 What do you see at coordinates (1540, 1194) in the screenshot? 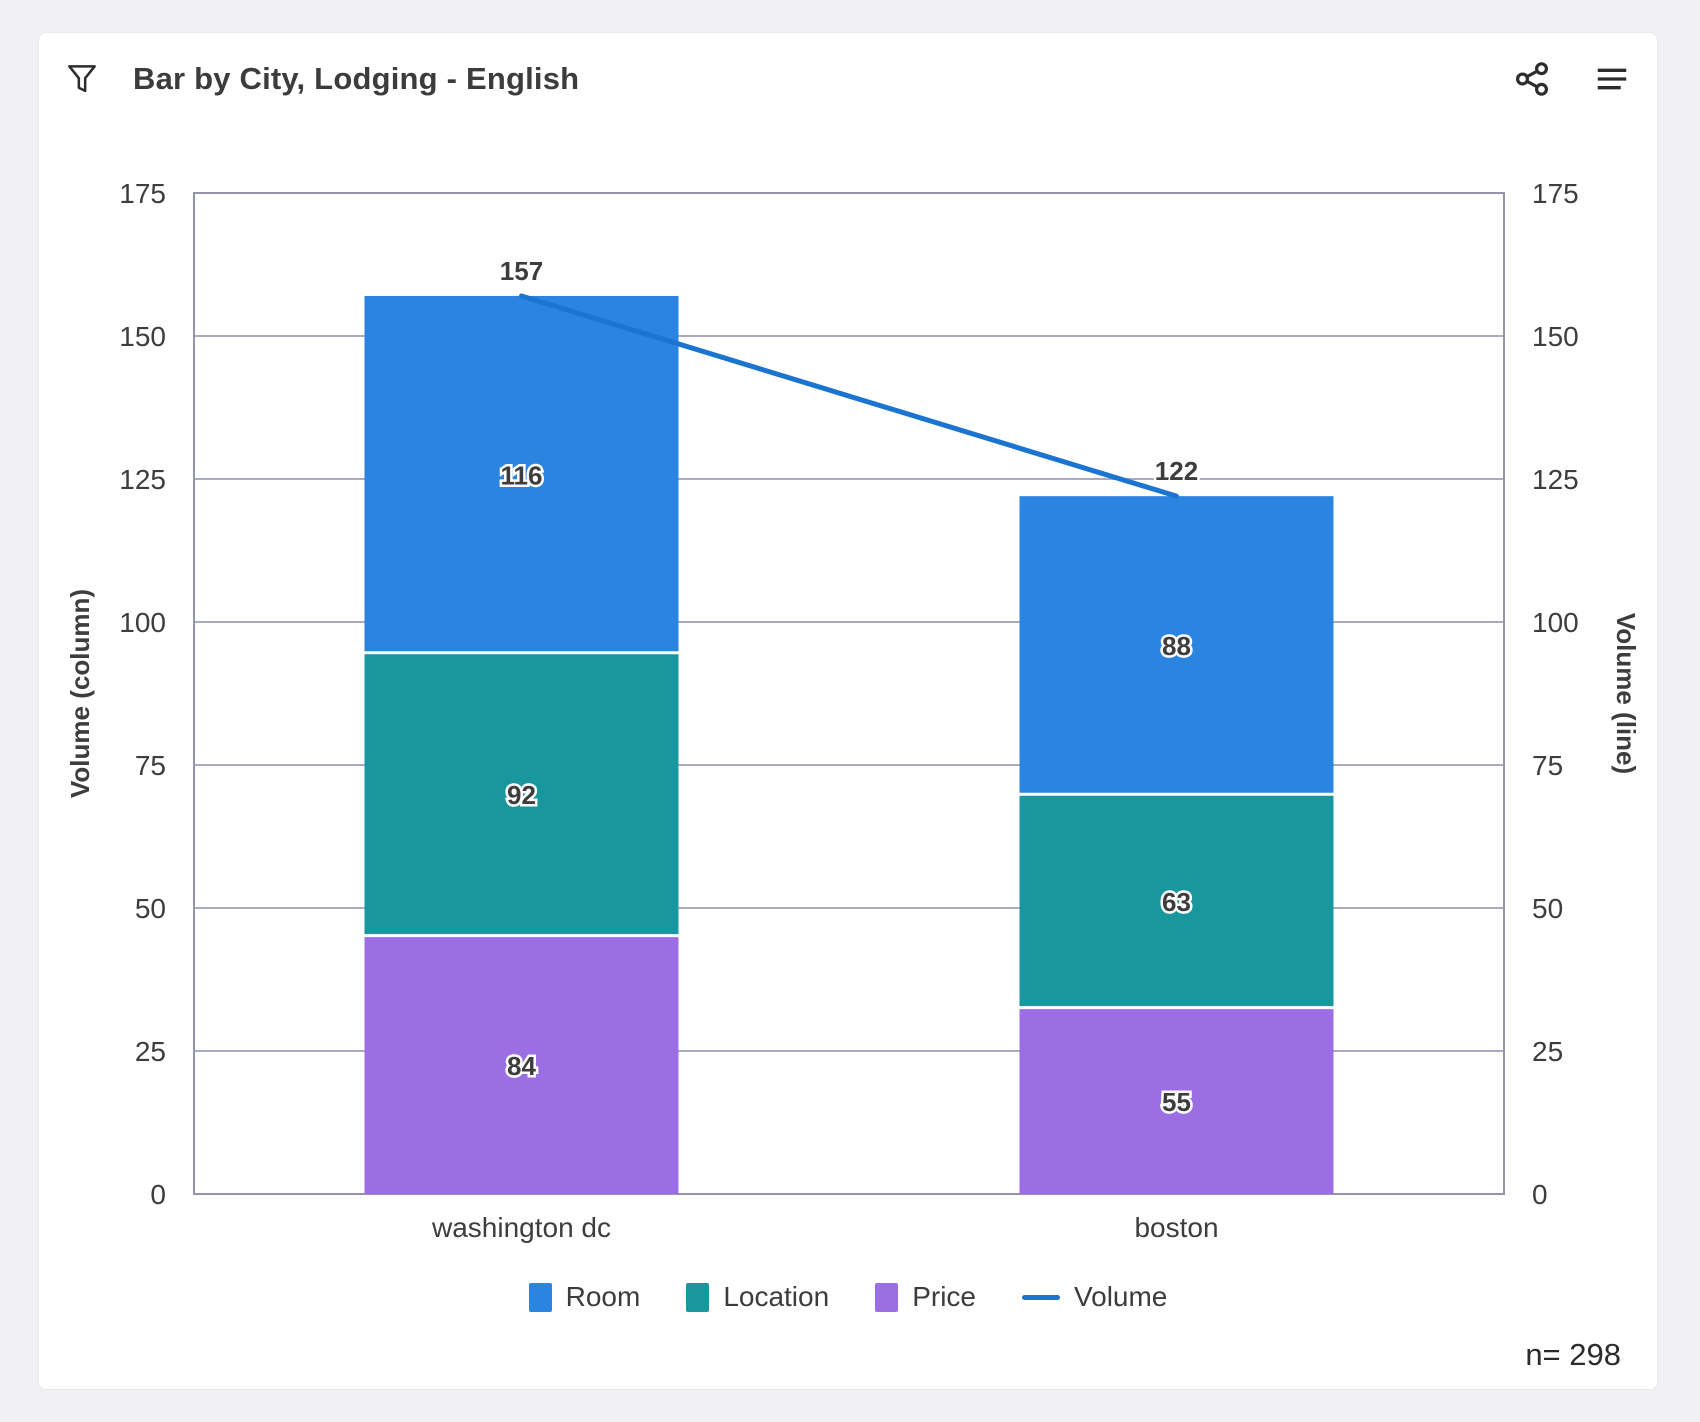
I see `y-axis-tick-right: 0` at bounding box center [1540, 1194].